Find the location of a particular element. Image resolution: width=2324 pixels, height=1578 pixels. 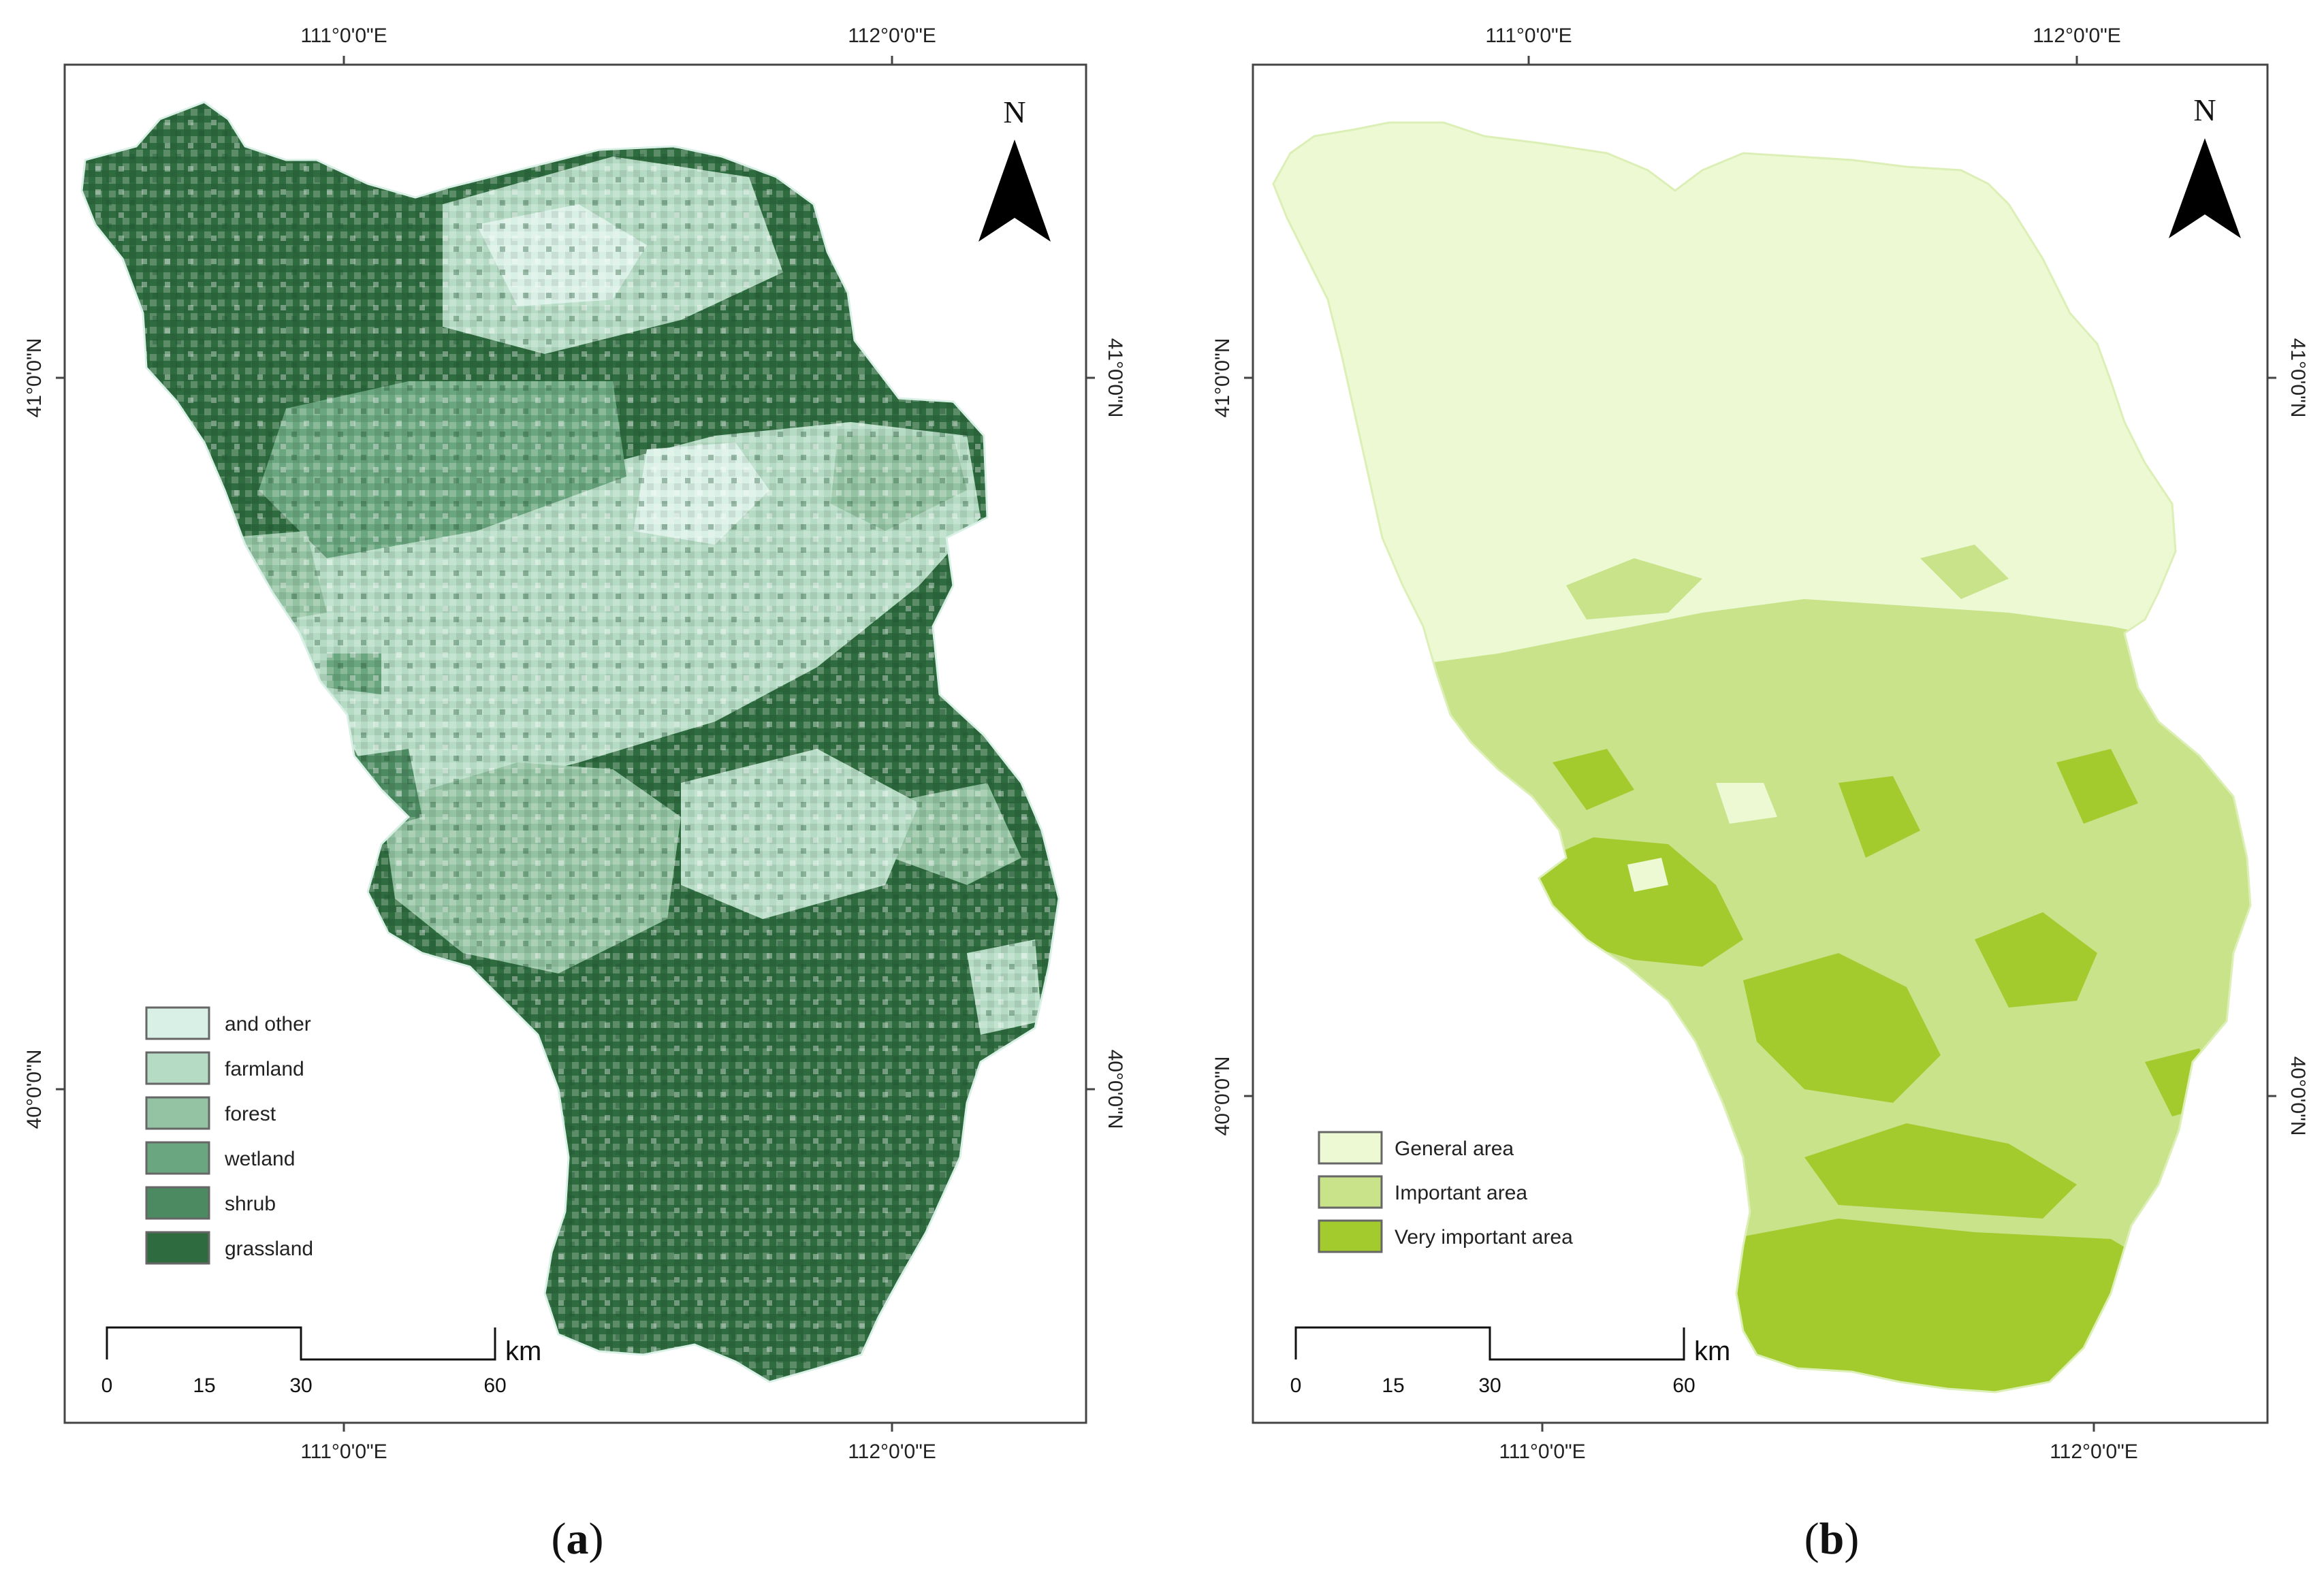

legend-label: and other is located at coordinates (268, 1024).